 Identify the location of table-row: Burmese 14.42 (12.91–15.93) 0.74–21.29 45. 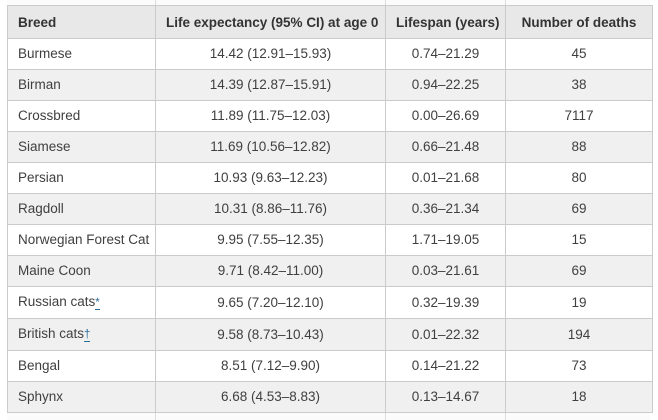
(330, 54).